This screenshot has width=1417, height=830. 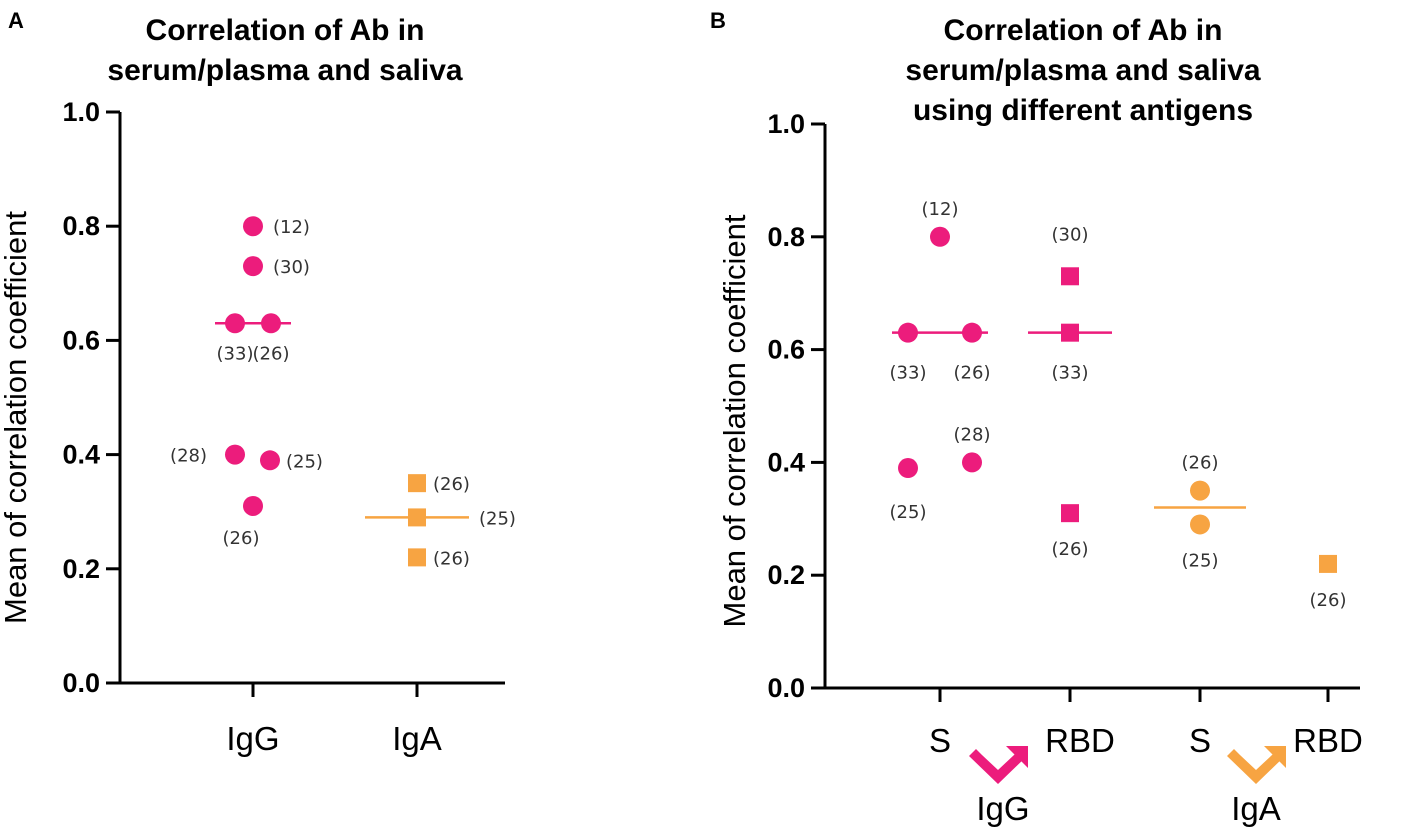 I want to click on y-tick-label-b: 0.2, so click(x=786, y=575).